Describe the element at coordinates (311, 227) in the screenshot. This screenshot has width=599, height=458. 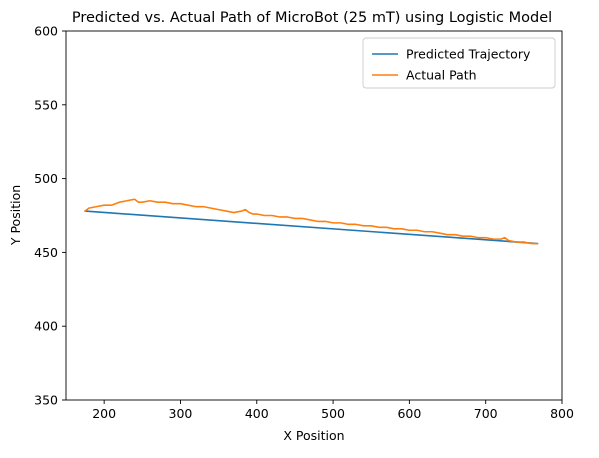
I see `series-line-predicted-trajectory` at that location.